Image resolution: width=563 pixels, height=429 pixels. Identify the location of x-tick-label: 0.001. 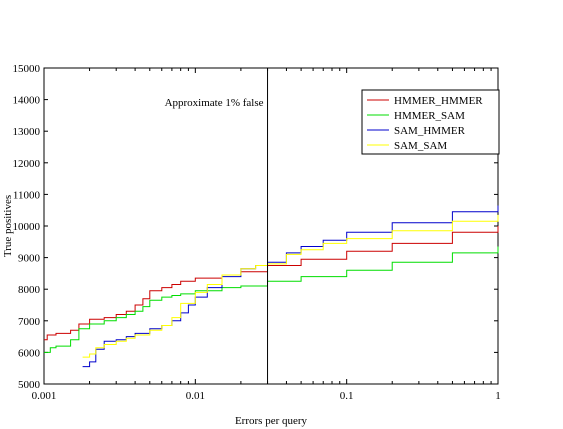
(44, 396).